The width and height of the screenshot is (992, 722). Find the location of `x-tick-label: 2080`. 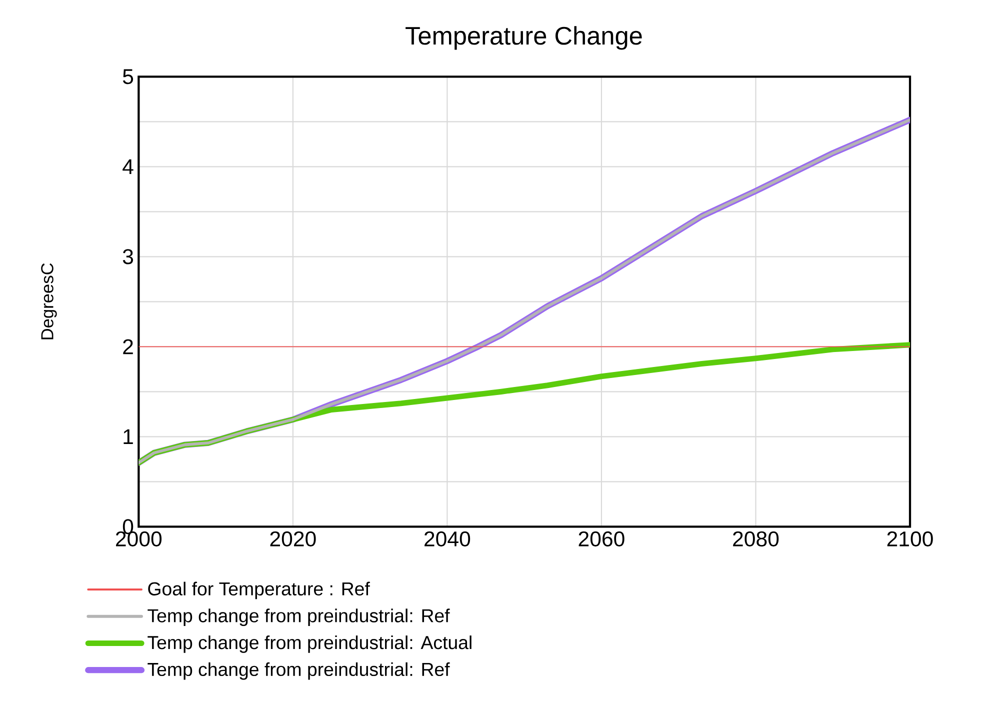

x-tick-label: 2080 is located at coordinates (756, 538).